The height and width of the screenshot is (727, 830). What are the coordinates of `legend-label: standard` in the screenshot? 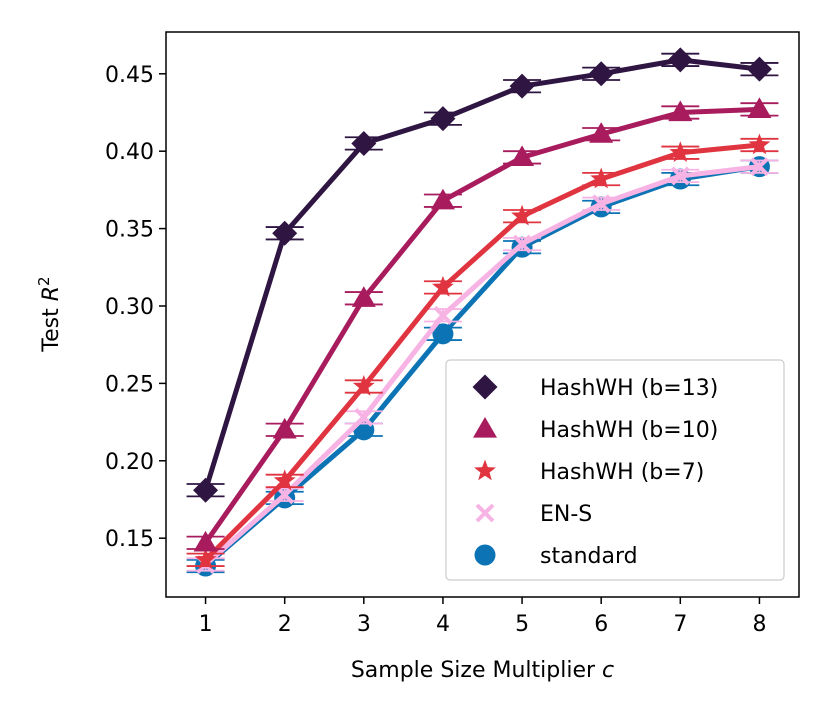 It's located at (589, 556).